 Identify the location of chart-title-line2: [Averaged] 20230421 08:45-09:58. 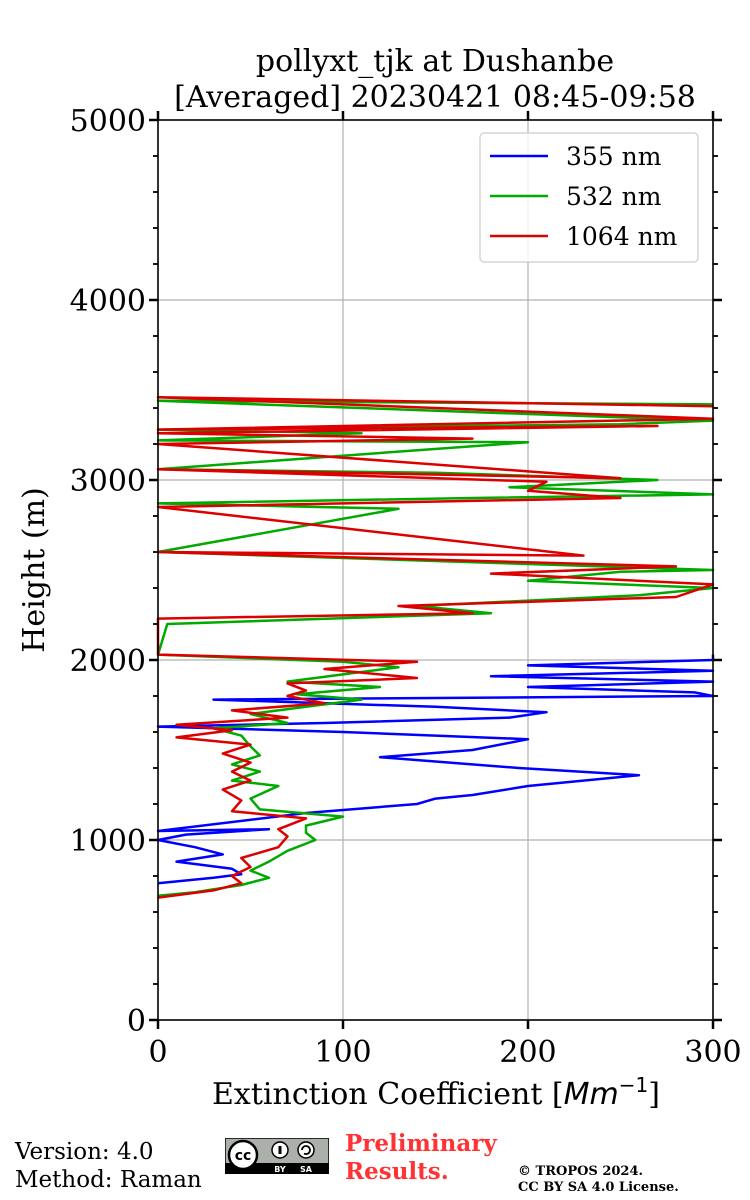
(435, 97).